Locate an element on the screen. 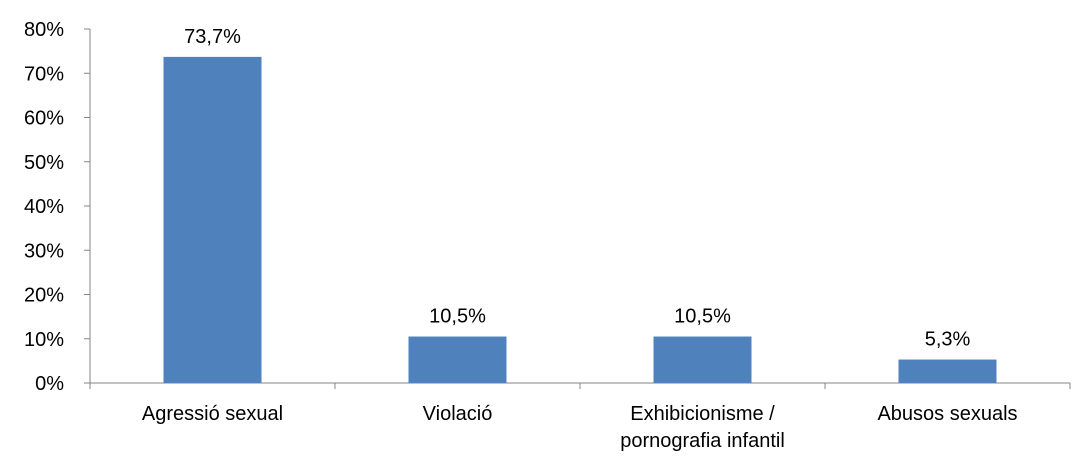 The height and width of the screenshot is (462, 1076). y-axis: 0% 10% 20% 30% 40% 50% 60% 70% 80% is located at coordinates (57, 207).